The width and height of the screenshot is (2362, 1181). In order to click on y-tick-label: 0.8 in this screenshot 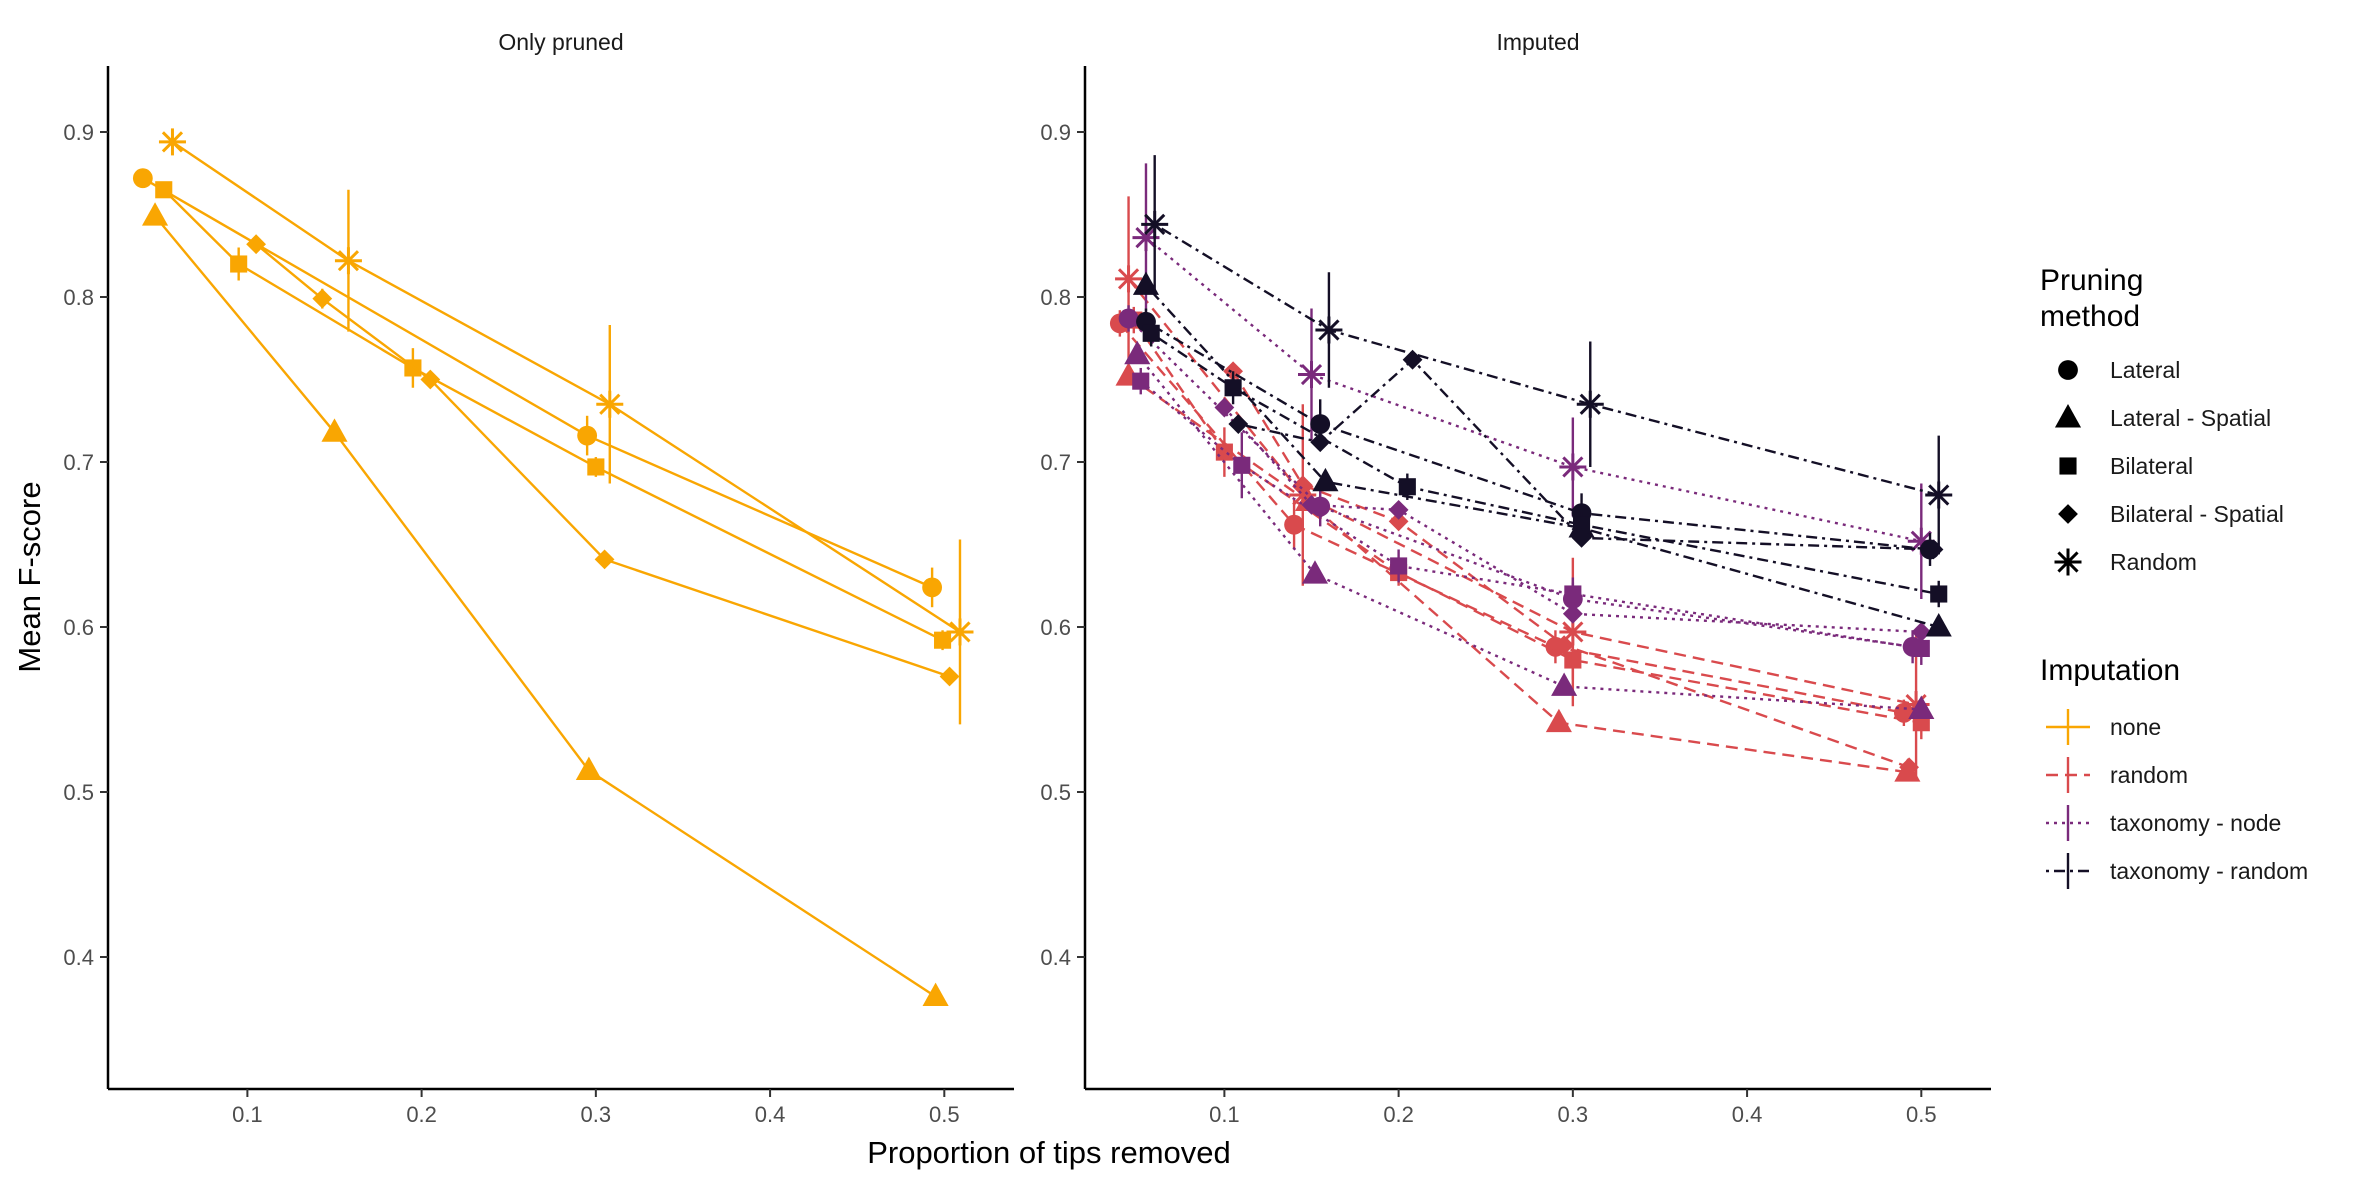, I will do `click(1055, 297)`.